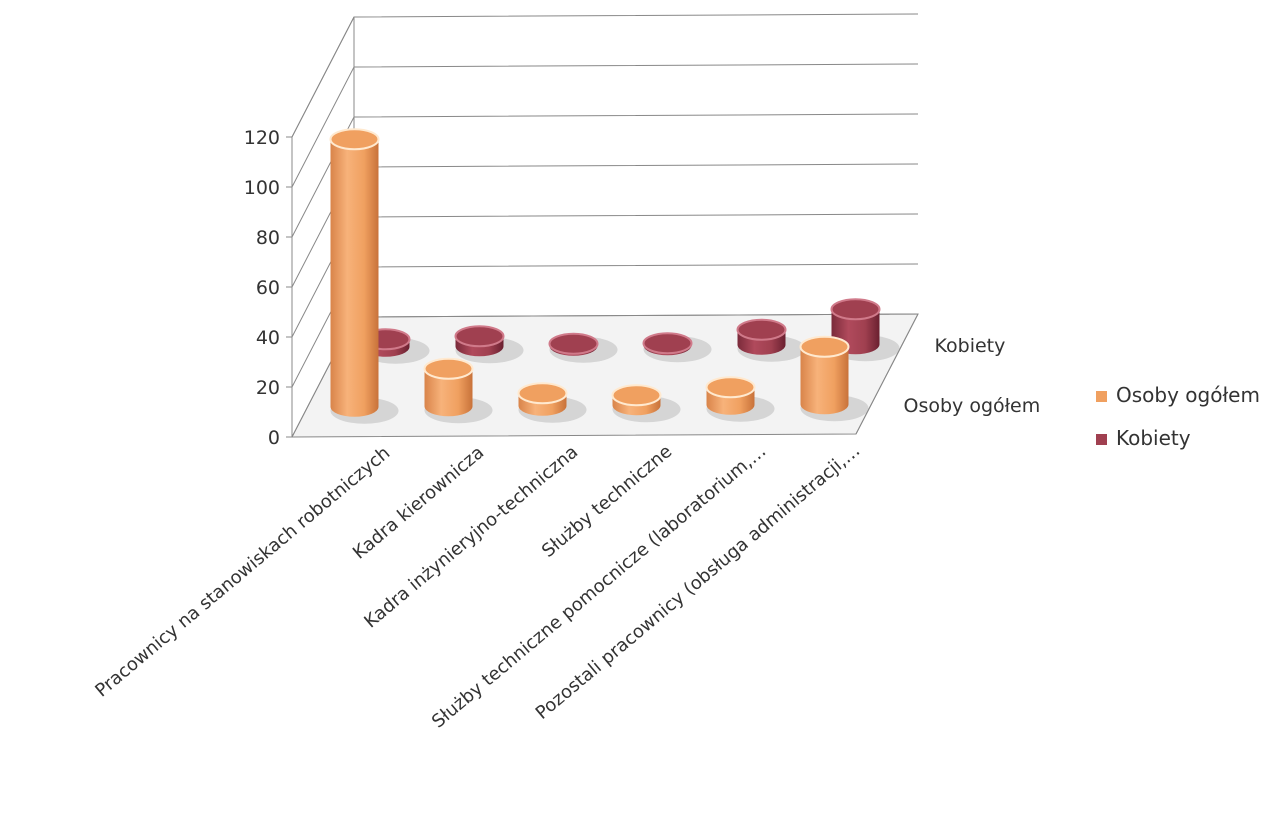 This screenshot has height=822, width=1284. What do you see at coordinates (970, 346) in the screenshot?
I see `depth-label: Kobiety` at bounding box center [970, 346].